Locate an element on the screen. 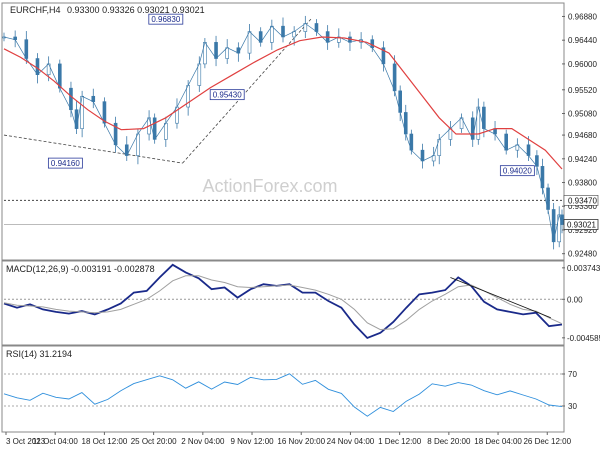 The height and width of the screenshot is (450, 600). price-grid is located at coordinates (283, 212).